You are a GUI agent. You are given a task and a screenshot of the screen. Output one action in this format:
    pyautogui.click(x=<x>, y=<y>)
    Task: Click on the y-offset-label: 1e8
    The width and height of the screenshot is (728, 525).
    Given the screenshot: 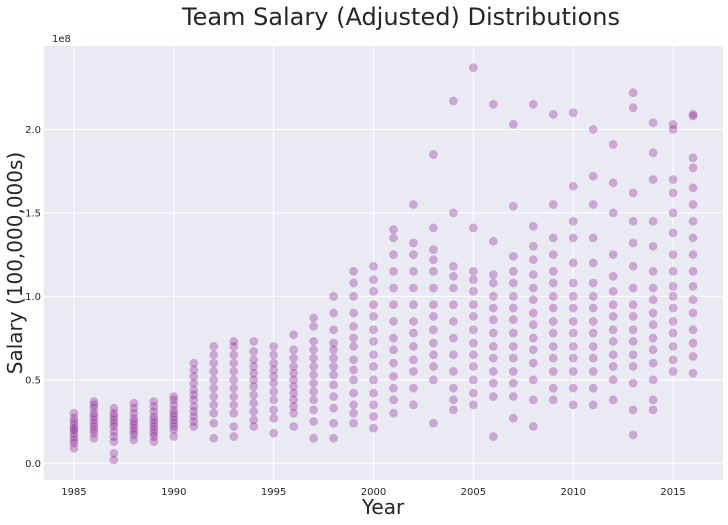 What is the action you would take?
    pyautogui.click(x=61, y=39)
    